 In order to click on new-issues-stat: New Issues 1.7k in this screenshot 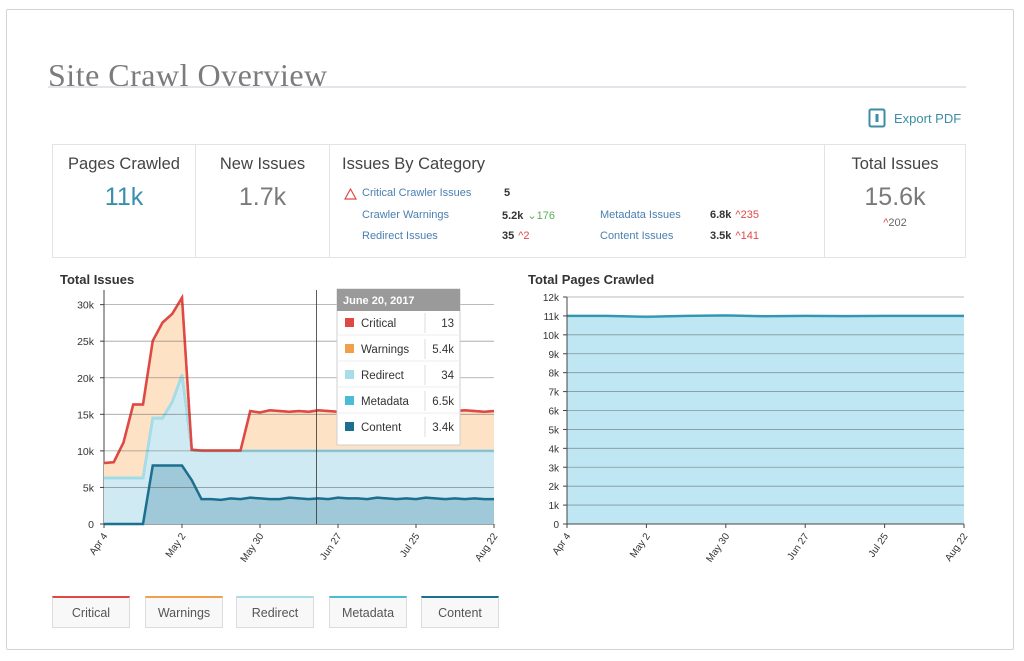, I will do `click(263, 201)`.